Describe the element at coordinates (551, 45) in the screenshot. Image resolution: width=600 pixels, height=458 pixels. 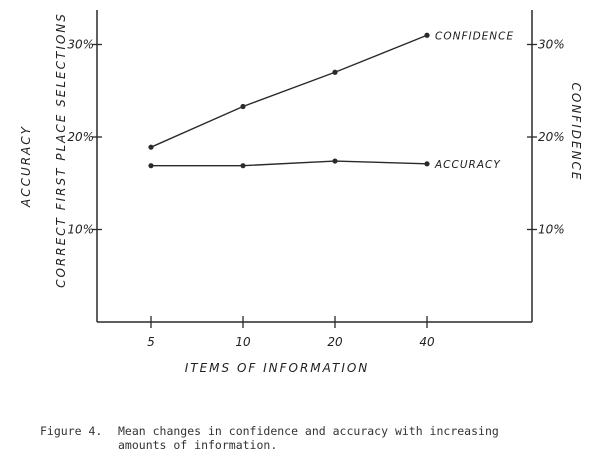
I see `y-tick-label-right: 30%` at that location.